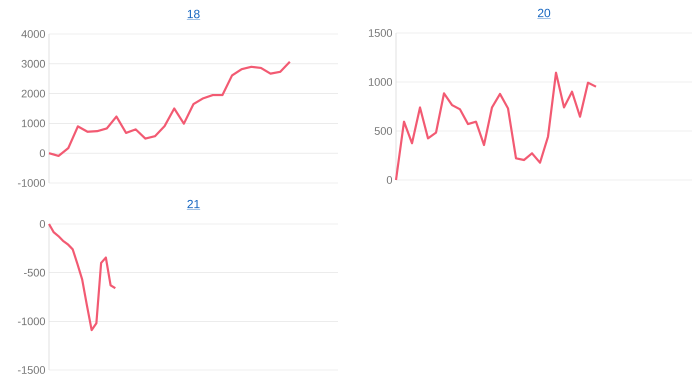 This screenshot has height=381, width=700. What do you see at coordinates (34, 64) in the screenshot?
I see `y-tick-label: 3000` at bounding box center [34, 64].